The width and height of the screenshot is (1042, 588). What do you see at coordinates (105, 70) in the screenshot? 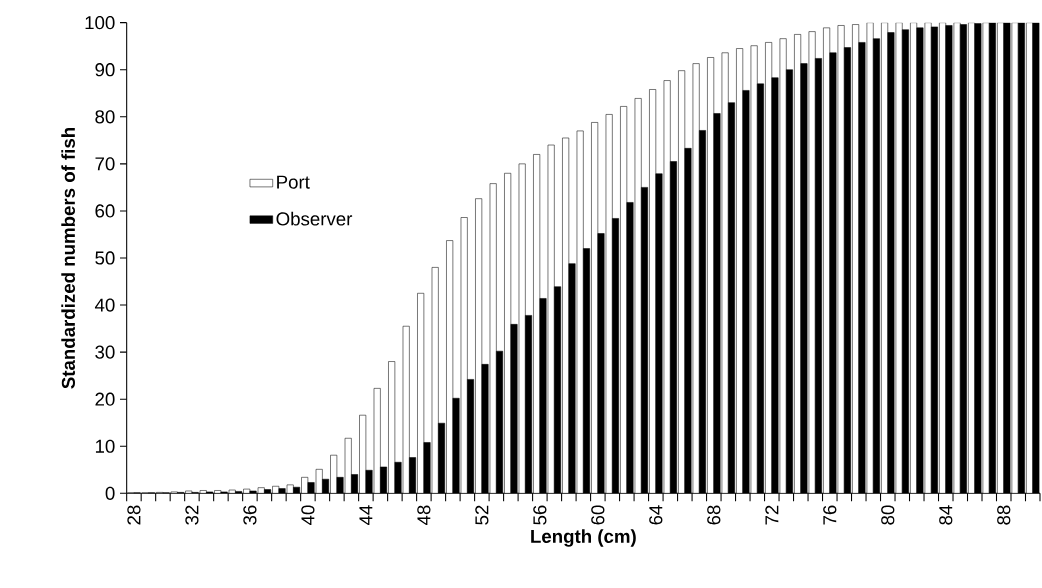
I see `y-tick-label: 90` at bounding box center [105, 70].